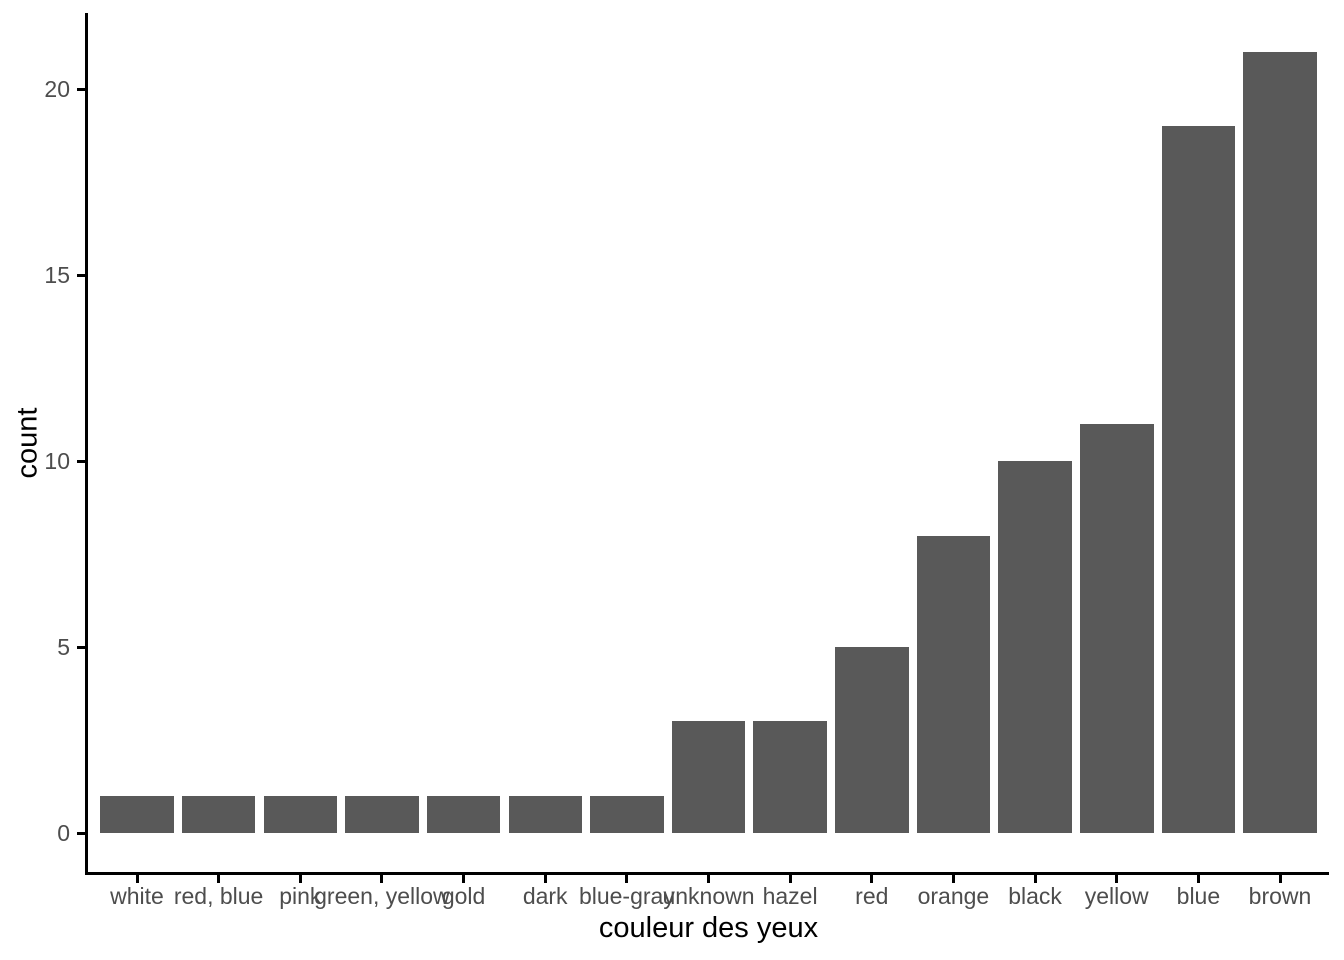 The width and height of the screenshot is (1344, 960). What do you see at coordinates (137, 896) in the screenshot?
I see `x-tick-label: white` at bounding box center [137, 896].